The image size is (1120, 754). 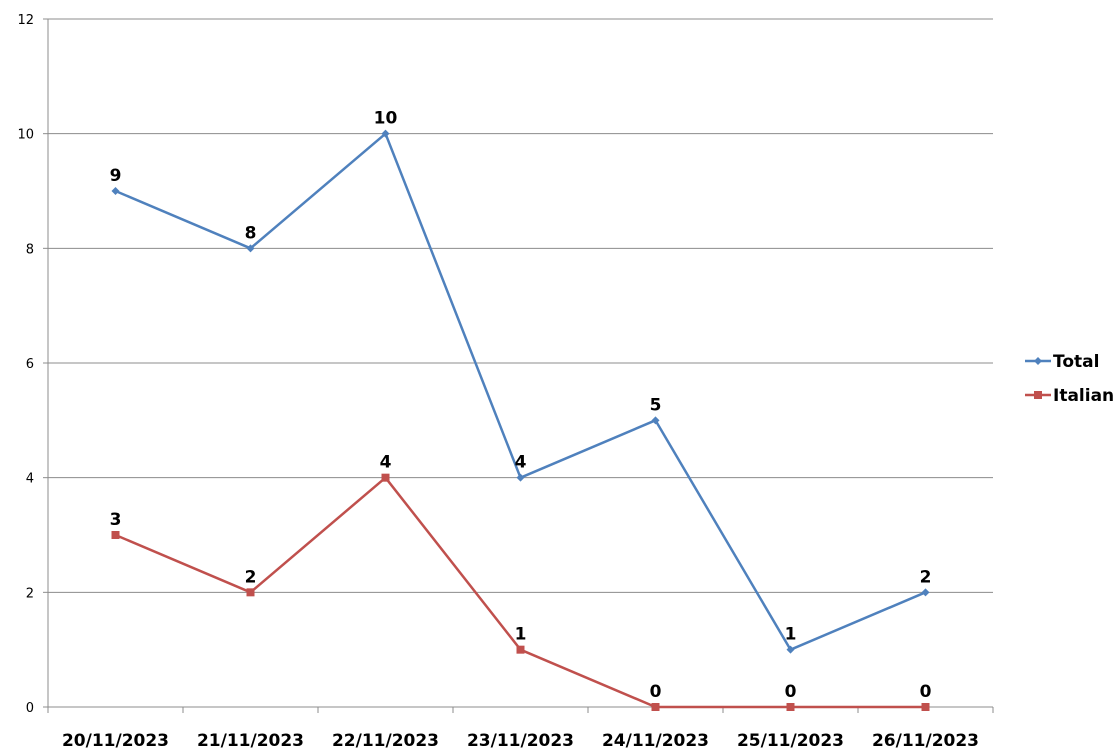 I want to click on y-tick-label: 10, so click(x=25, y=135).